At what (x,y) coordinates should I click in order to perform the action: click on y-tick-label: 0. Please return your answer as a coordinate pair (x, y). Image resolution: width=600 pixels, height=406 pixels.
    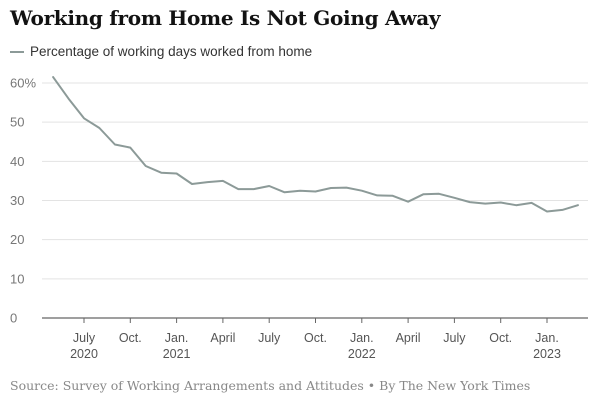
    Looking at the image, I should click on (13, 318).